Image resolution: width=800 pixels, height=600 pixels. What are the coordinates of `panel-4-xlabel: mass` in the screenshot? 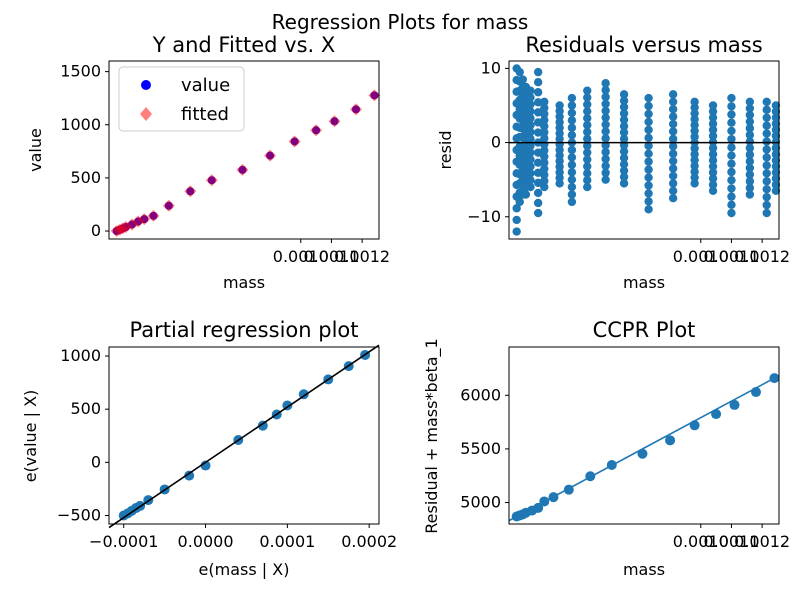 It's located at (644, 569).